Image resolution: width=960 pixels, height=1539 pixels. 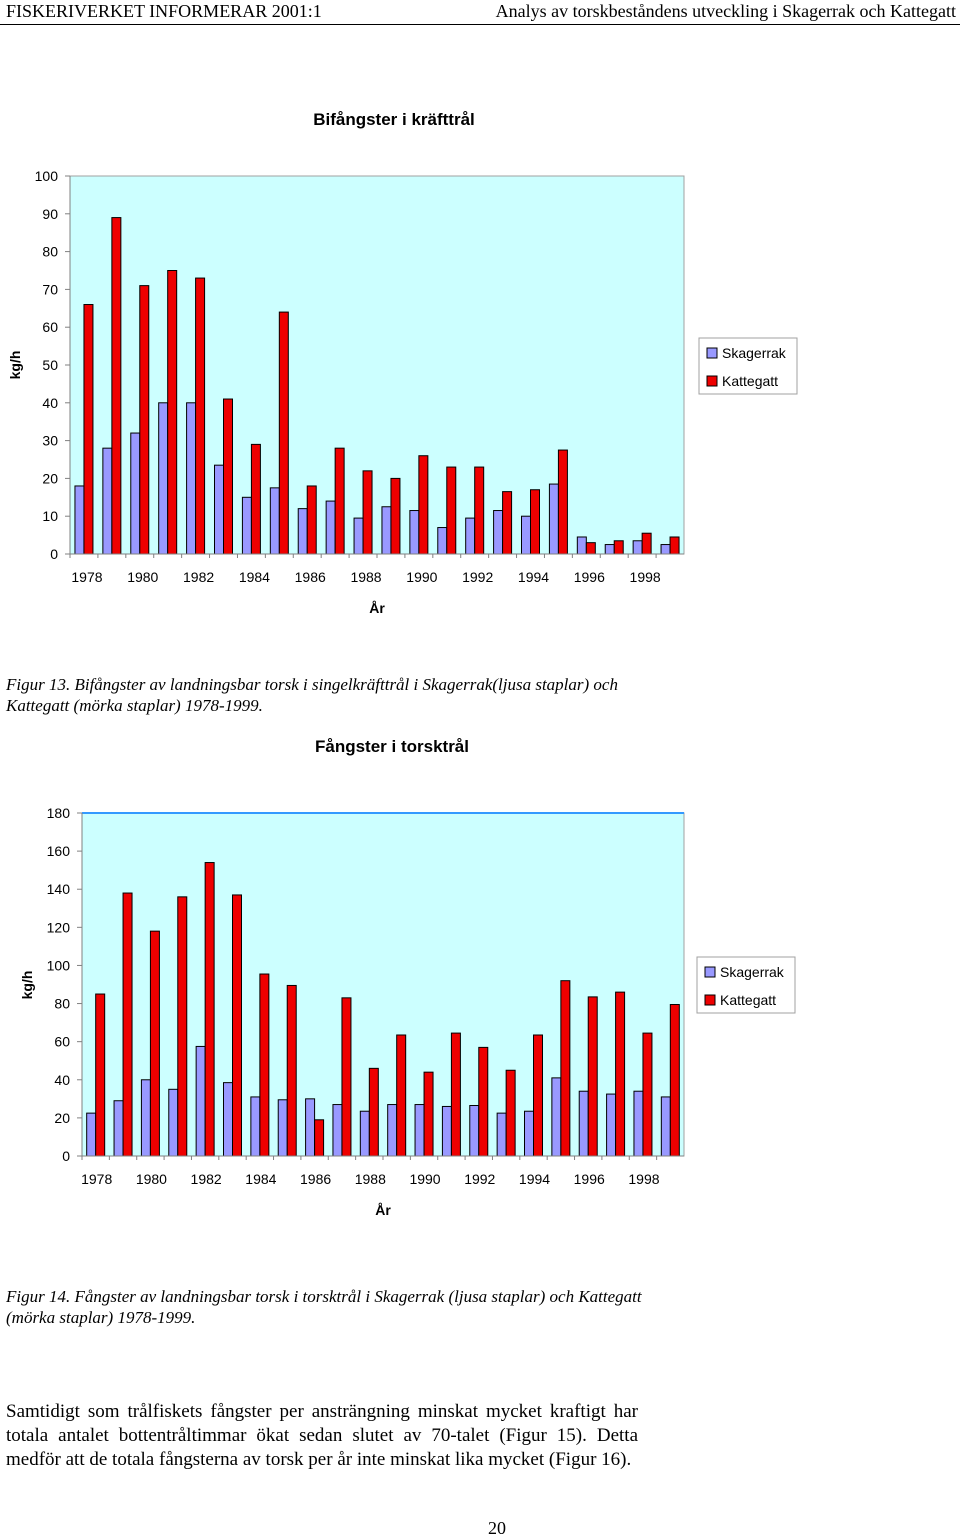 What do you see at coordinates (534, 1179) in the screenshot?
I see `x-tick-label: 1994` at bounding box center [534, 1179].